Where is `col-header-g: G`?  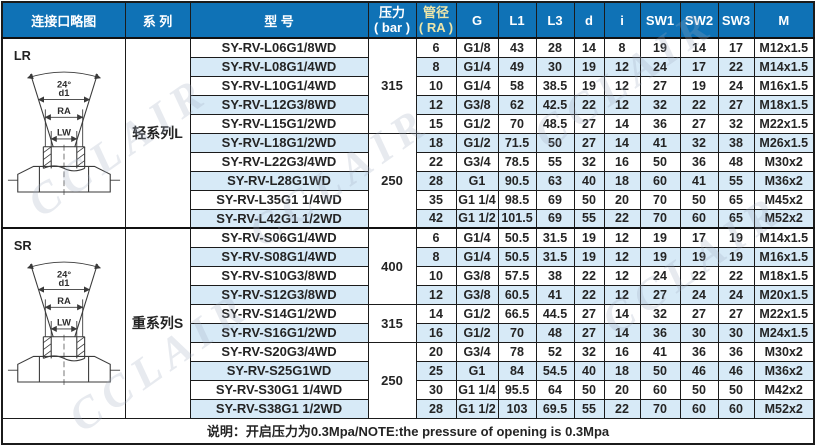
col-header-g: G is located at coordinates (477, 20).